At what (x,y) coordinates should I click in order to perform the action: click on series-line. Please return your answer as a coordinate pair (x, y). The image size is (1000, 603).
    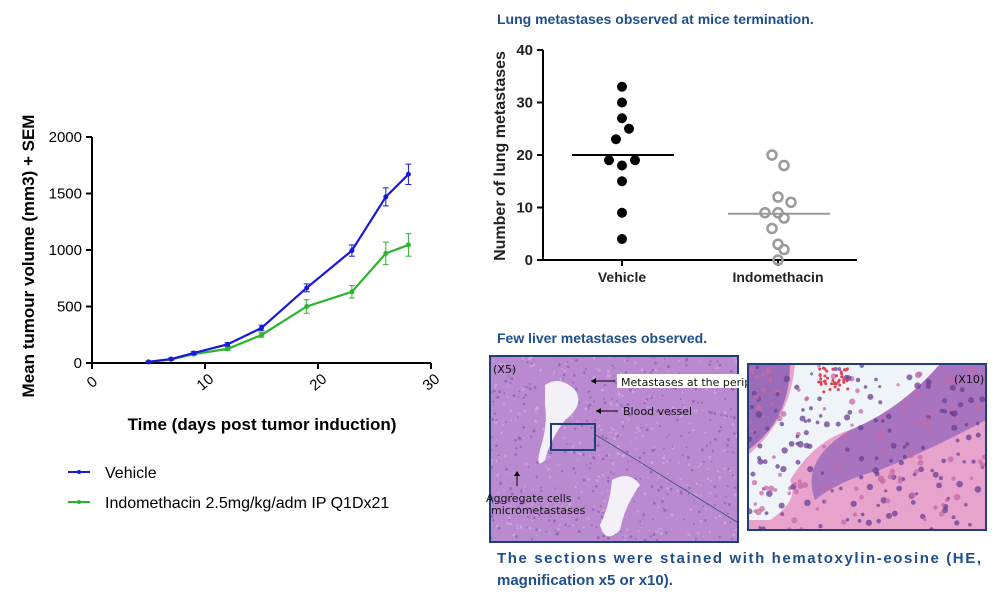
    Looking at the image, I should click on (278, 303).